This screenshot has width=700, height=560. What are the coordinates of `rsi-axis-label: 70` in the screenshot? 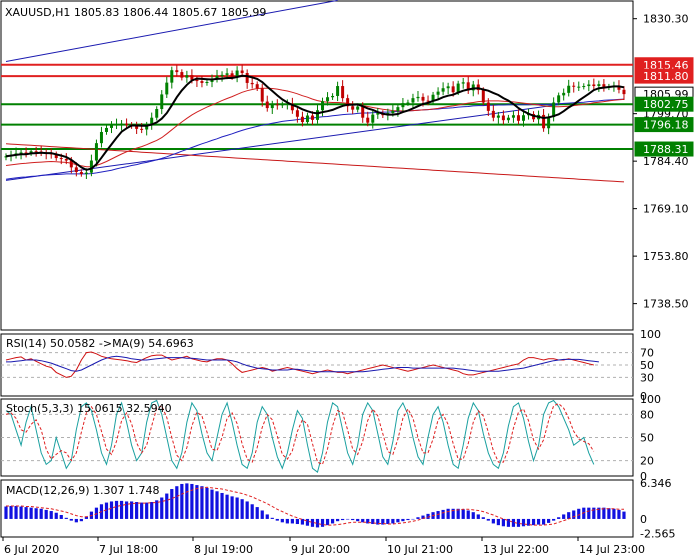 It's located at (647, 353).